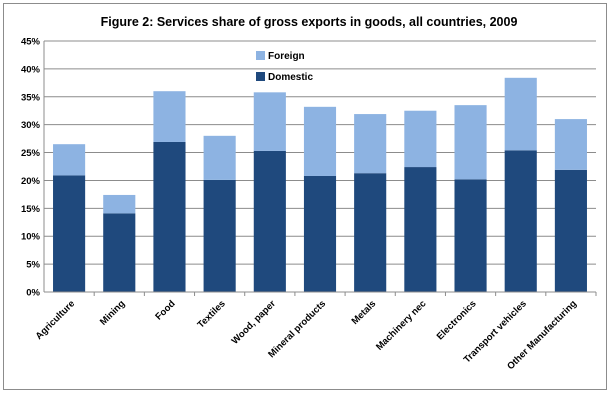 This screenshot has width=612, height=396. What do you see at coordinates (457, 320) in the screenshot?
I see `x-tick-label: Electronics` at bounding box center [457, 320].